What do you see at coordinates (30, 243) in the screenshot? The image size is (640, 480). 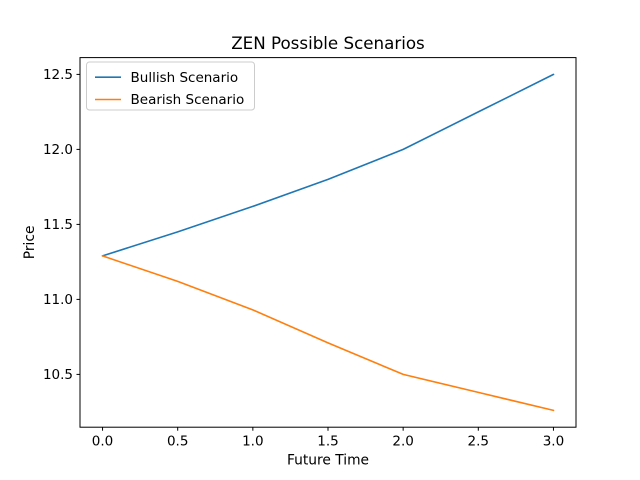 I see `y-axis-label: Price` at bounding box center [30, 243].